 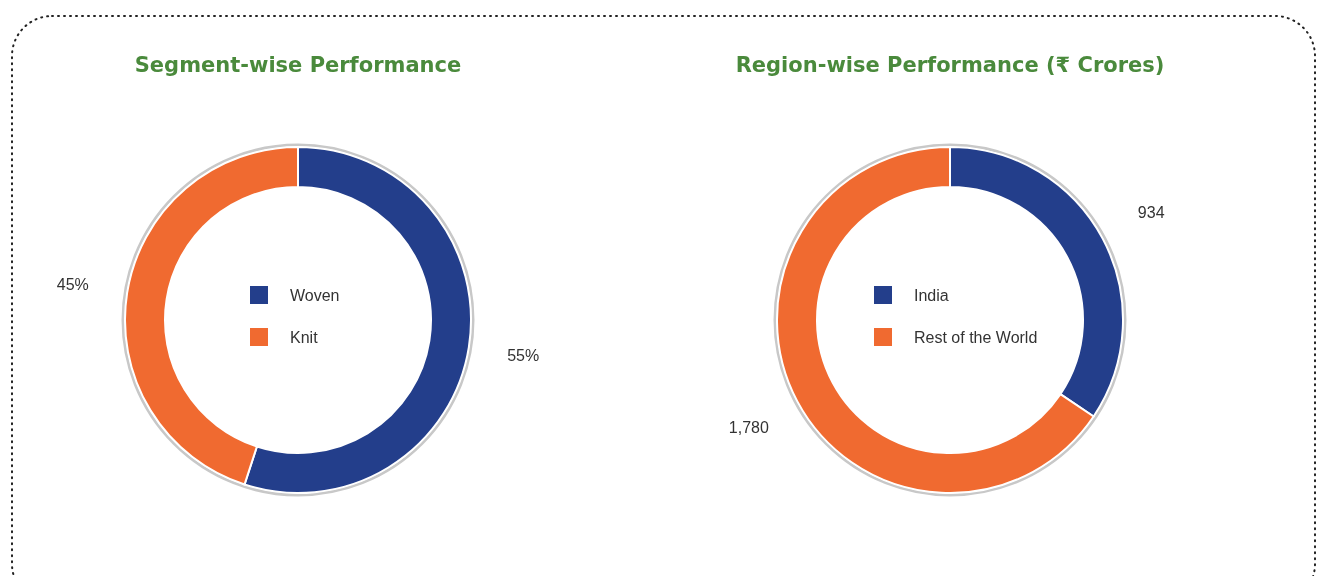 What do you see at coordinates (931, 295) in the screenshot?
I see `legend-label: India` at bounding box center [931, 295].